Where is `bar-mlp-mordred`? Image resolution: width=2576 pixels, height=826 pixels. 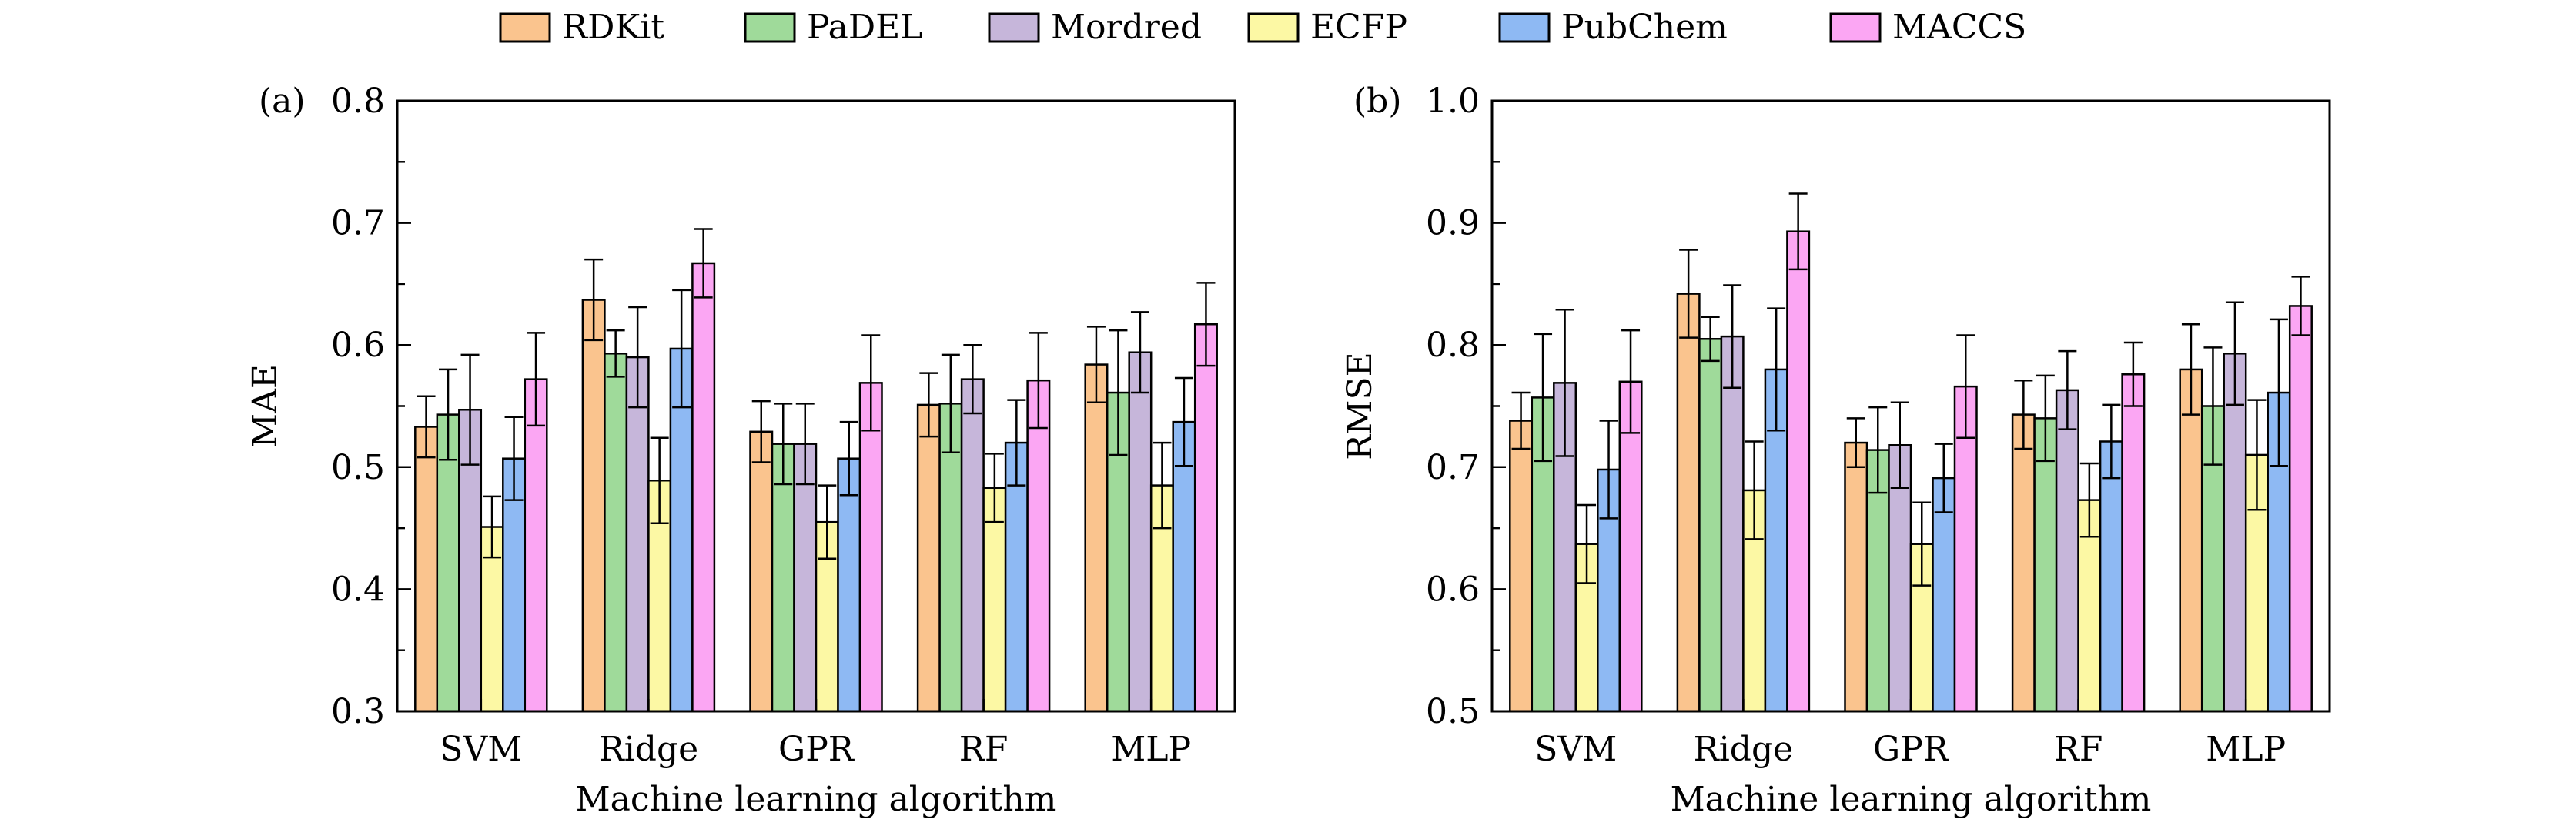 bar-mlp-mordred is located at coordinates (1141, 532).